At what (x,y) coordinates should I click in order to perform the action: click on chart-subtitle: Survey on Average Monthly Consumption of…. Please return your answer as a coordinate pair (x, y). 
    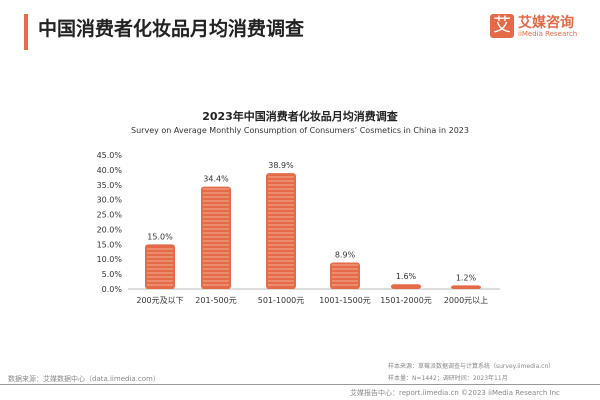
    Looking at the image, I should click on (300, 130).